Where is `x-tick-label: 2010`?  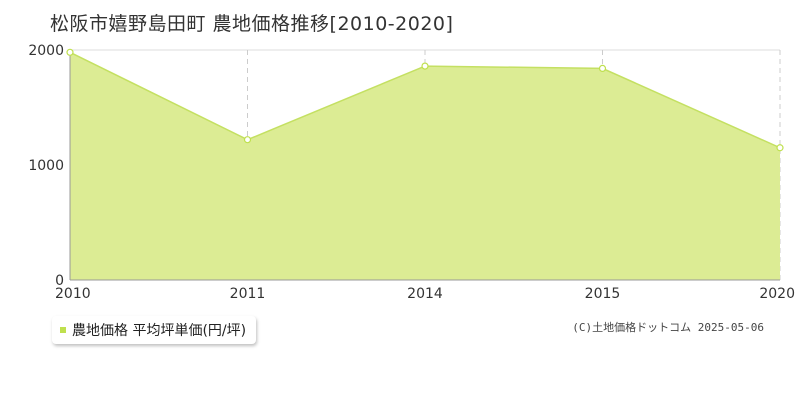
x-tick-label: 2010 is located at coordinates (73, 294).